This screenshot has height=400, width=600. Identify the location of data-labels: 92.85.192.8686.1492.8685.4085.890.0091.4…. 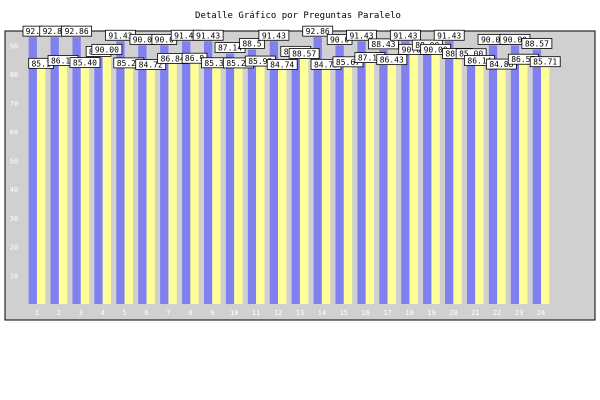
(291, 47).